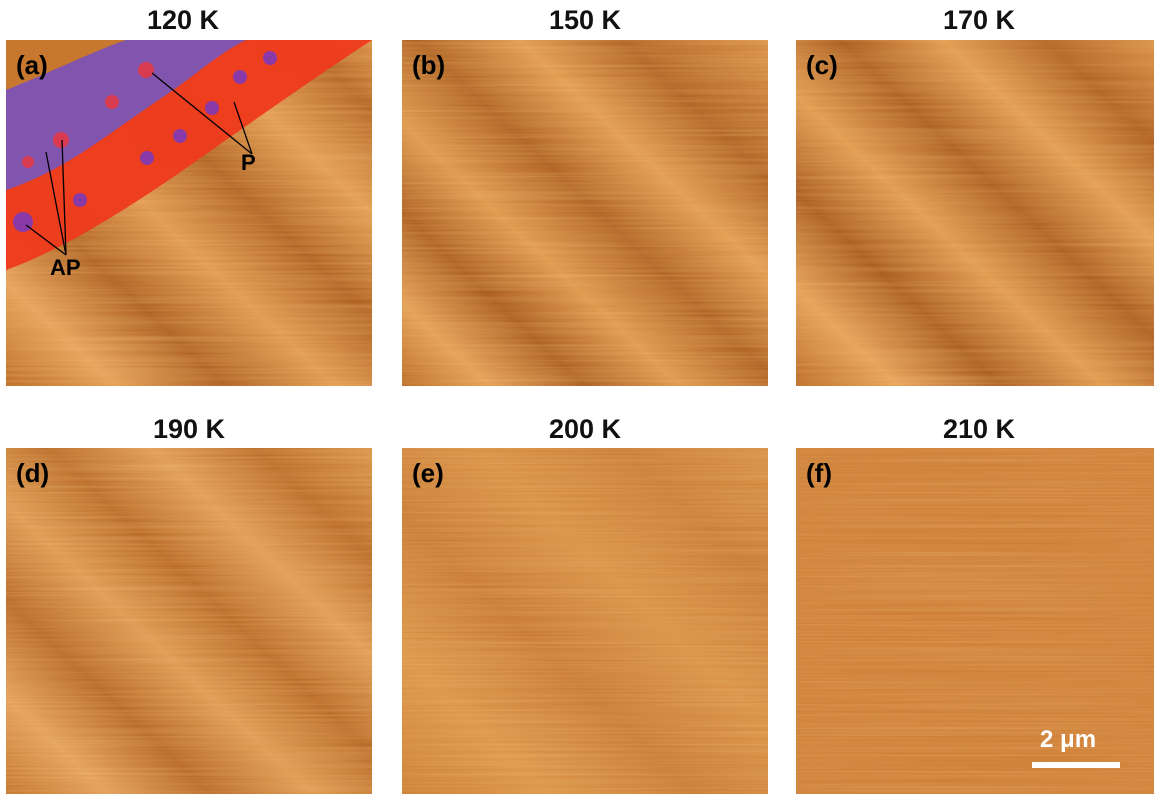 Image resolution: width=1154 pixels, height=794 pixels. What do you see at coordinates (979, 20) in the screenshot?
I see `panel-c-title: 170 K` at bounding box center [979, 20].